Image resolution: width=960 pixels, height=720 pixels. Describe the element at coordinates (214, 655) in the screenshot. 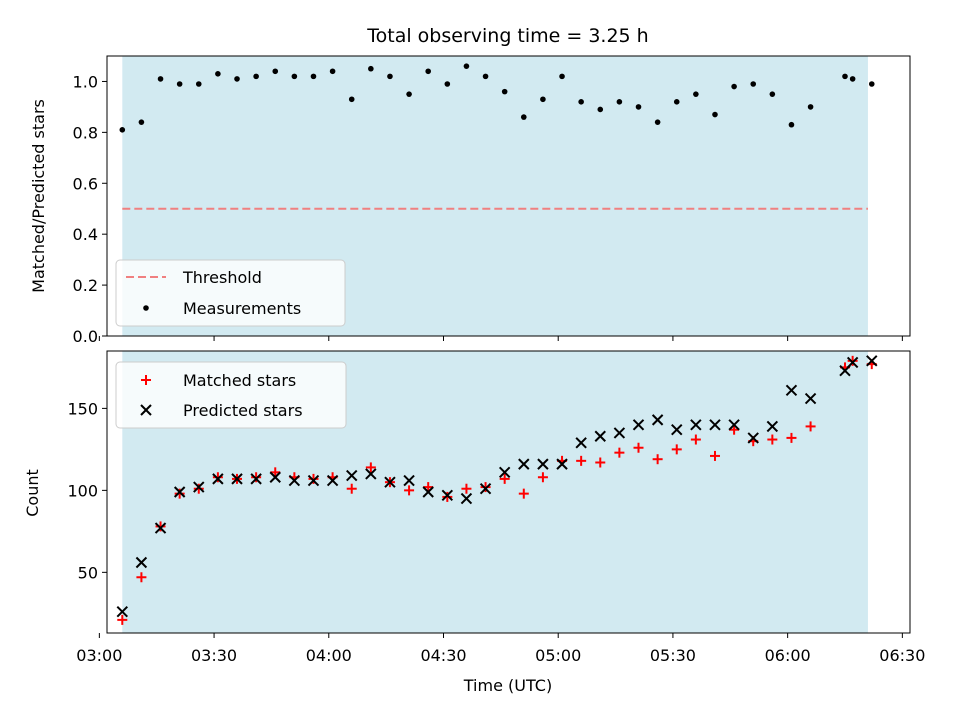

I see `x-tick-label: 03:30` at that location.